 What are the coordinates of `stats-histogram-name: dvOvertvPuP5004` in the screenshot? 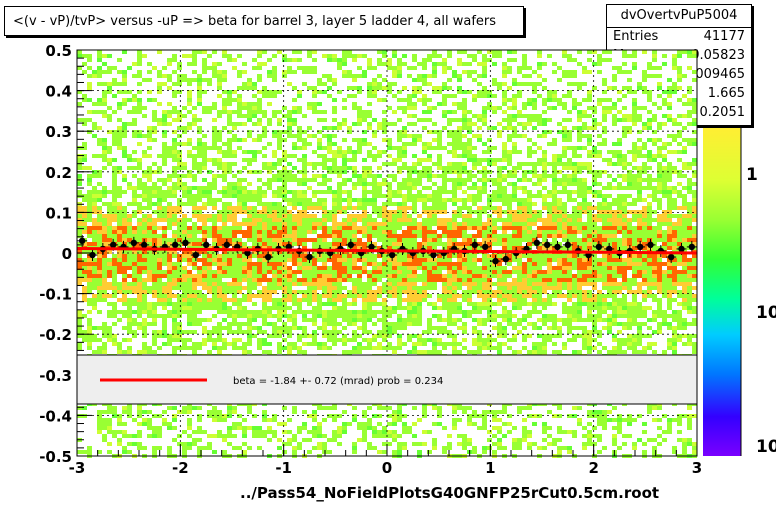 It's located at (679, 16).